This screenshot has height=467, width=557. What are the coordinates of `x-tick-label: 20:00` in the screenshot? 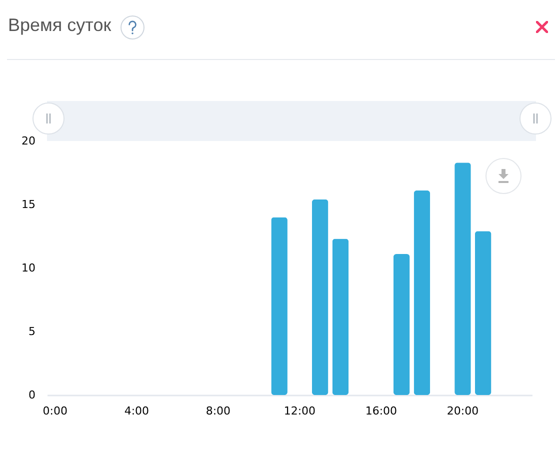 It's located at (462, 411).